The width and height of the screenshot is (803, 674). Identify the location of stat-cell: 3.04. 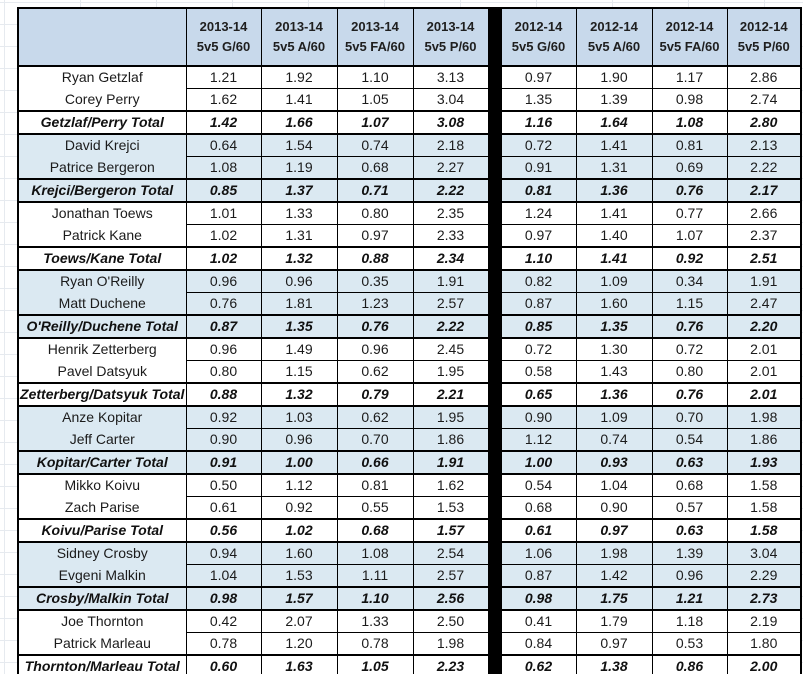
(450, 100).